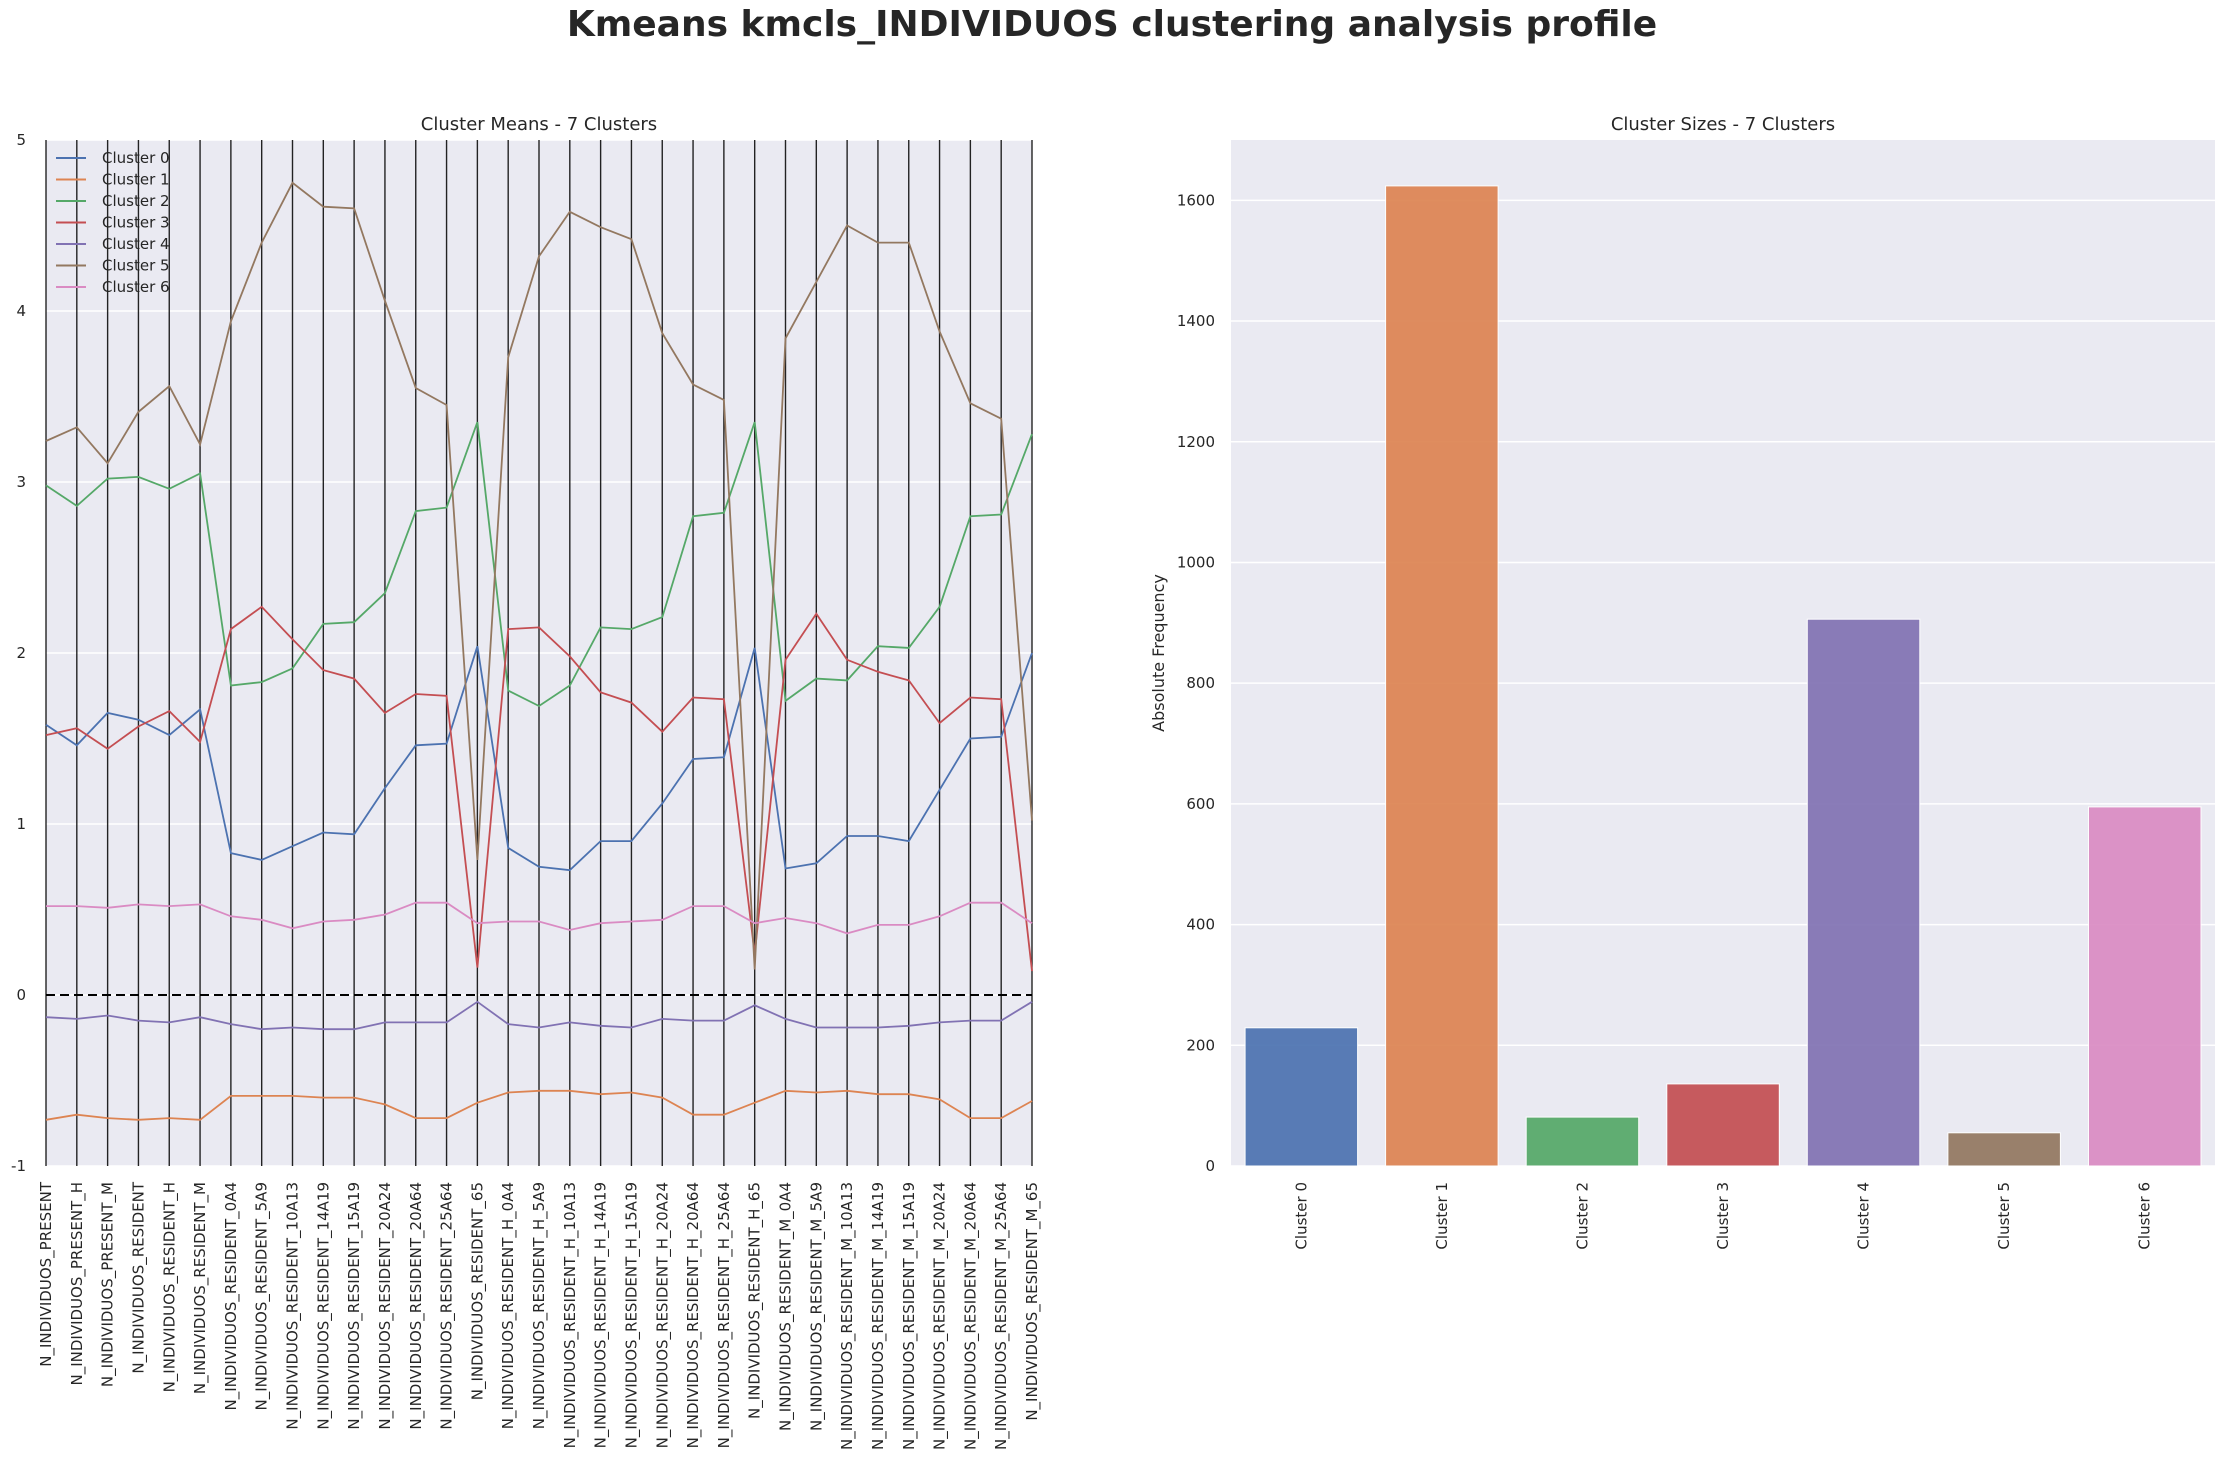  I want to click on y-tick-label: 200, so click(1200, 1045).